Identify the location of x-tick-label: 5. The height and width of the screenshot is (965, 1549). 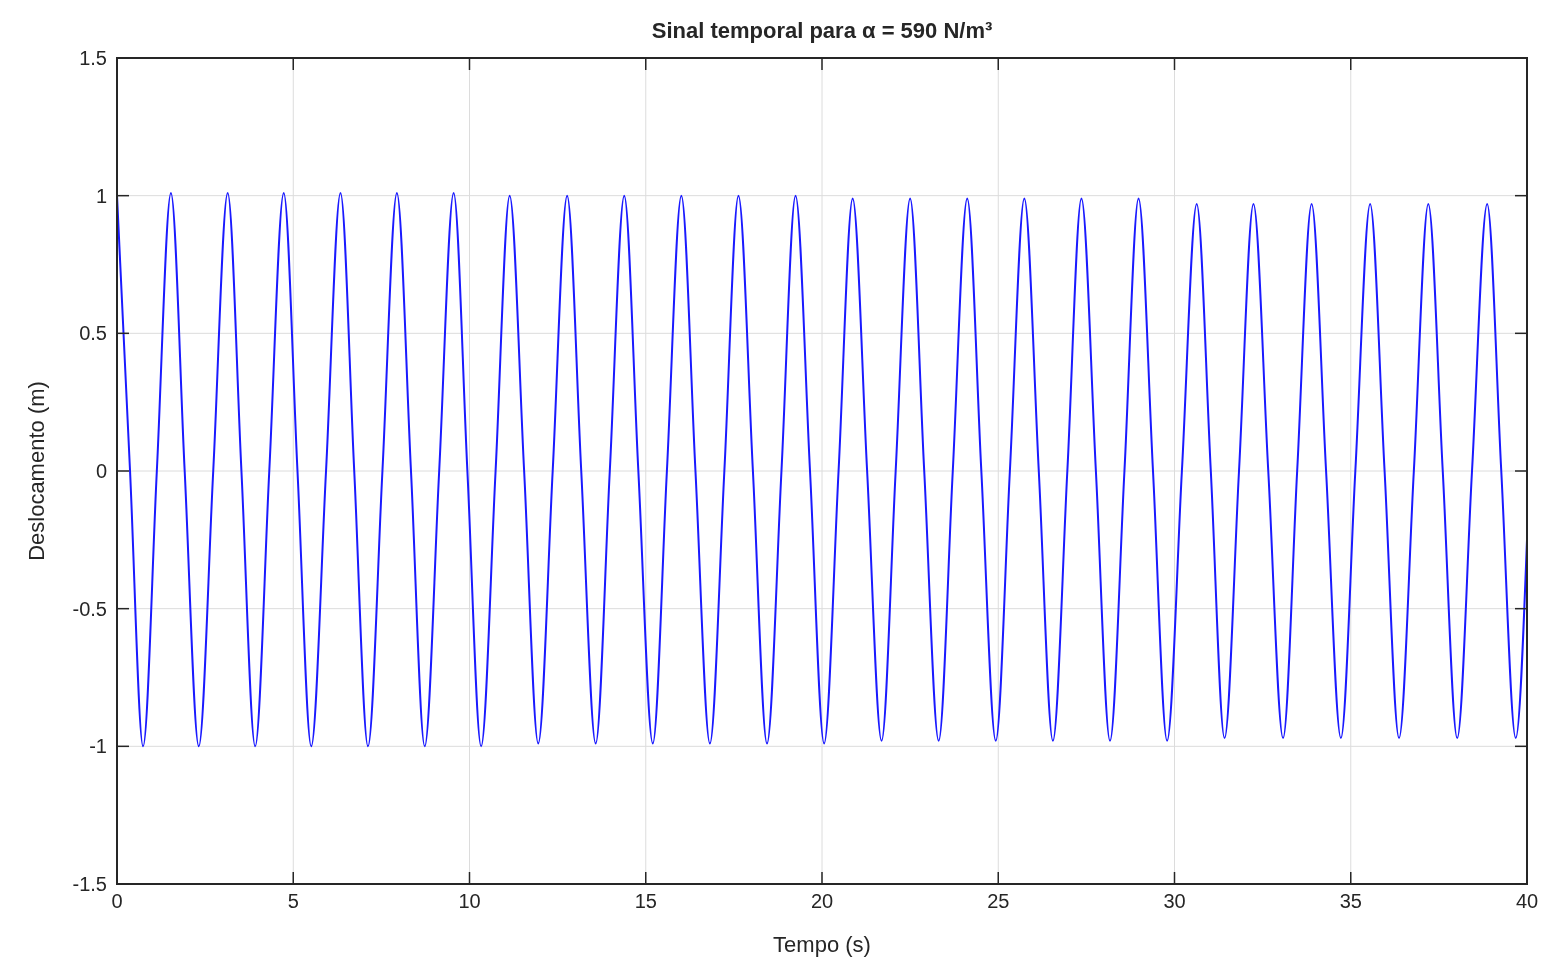
(293, 901).